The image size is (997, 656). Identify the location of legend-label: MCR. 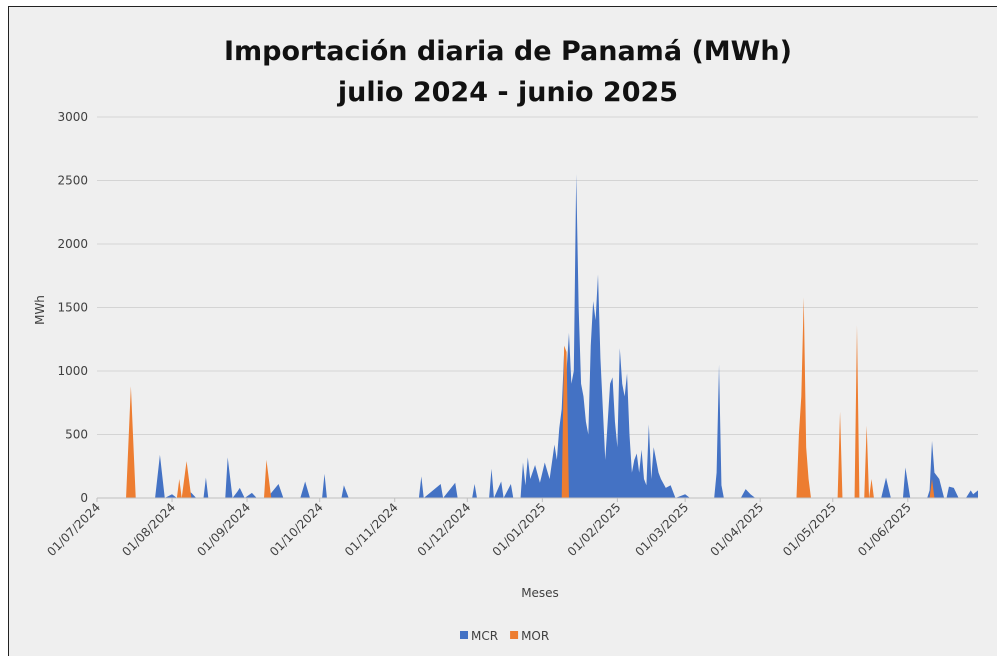
(484, 636).